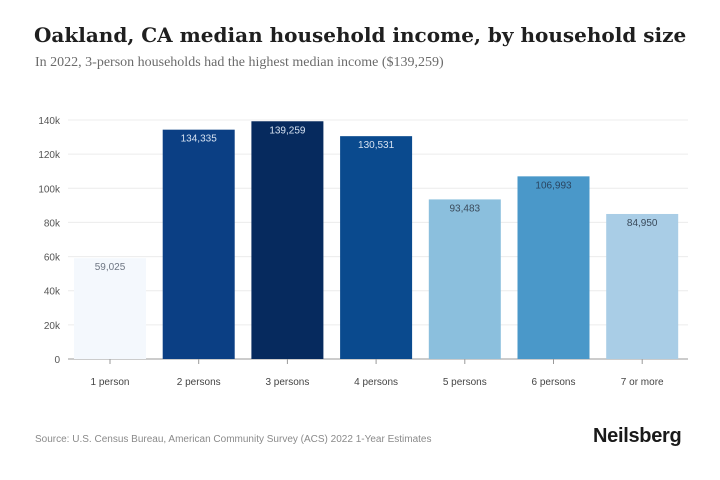 The height and width of the screenshot is (480, 720). What do you see at coordinates (553, 185) in the screenshot?
I see `data-label: 106,993` at bounding box center [553, 185].